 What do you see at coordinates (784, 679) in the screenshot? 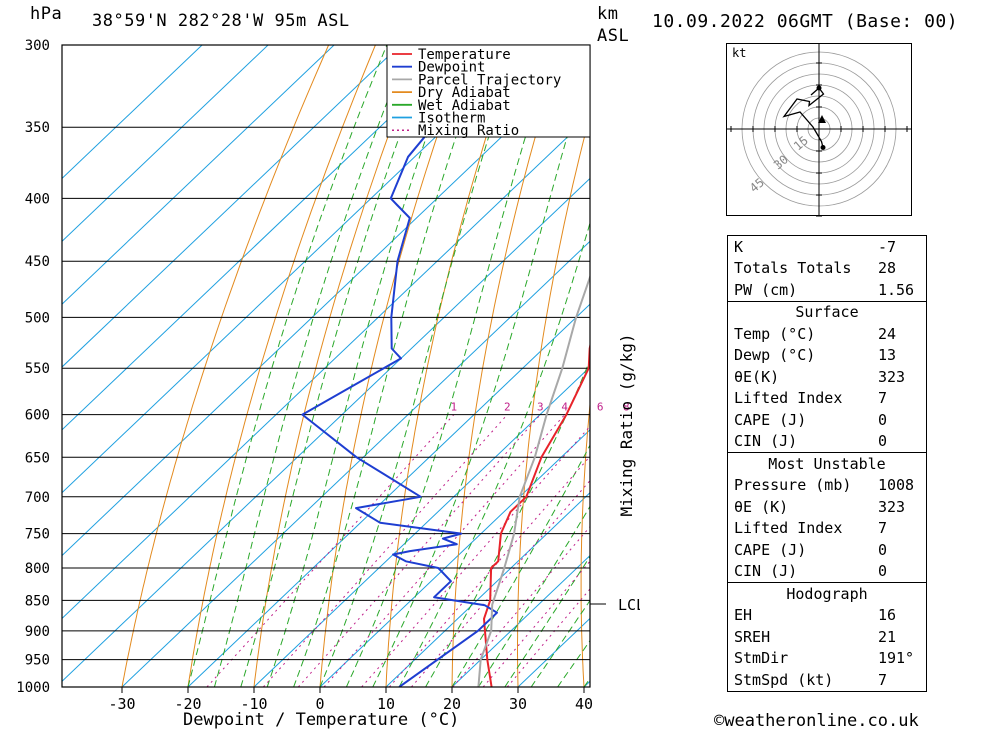
I see `index-label: StmSpd (kt)` at bounding box center [784, 679].